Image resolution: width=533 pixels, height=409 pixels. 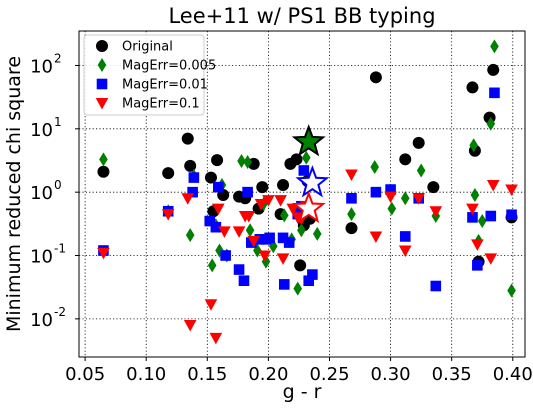 What do you see at coordinates (58, 122) in the screenshot?
I see `y-tick-exponent: 1` at bounding box center [58, 122].